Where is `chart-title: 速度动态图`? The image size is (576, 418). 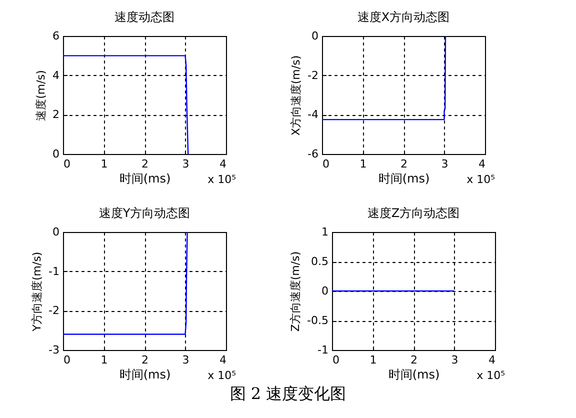 chart-title: 速度动态图 is located at coordinates (144, 17).